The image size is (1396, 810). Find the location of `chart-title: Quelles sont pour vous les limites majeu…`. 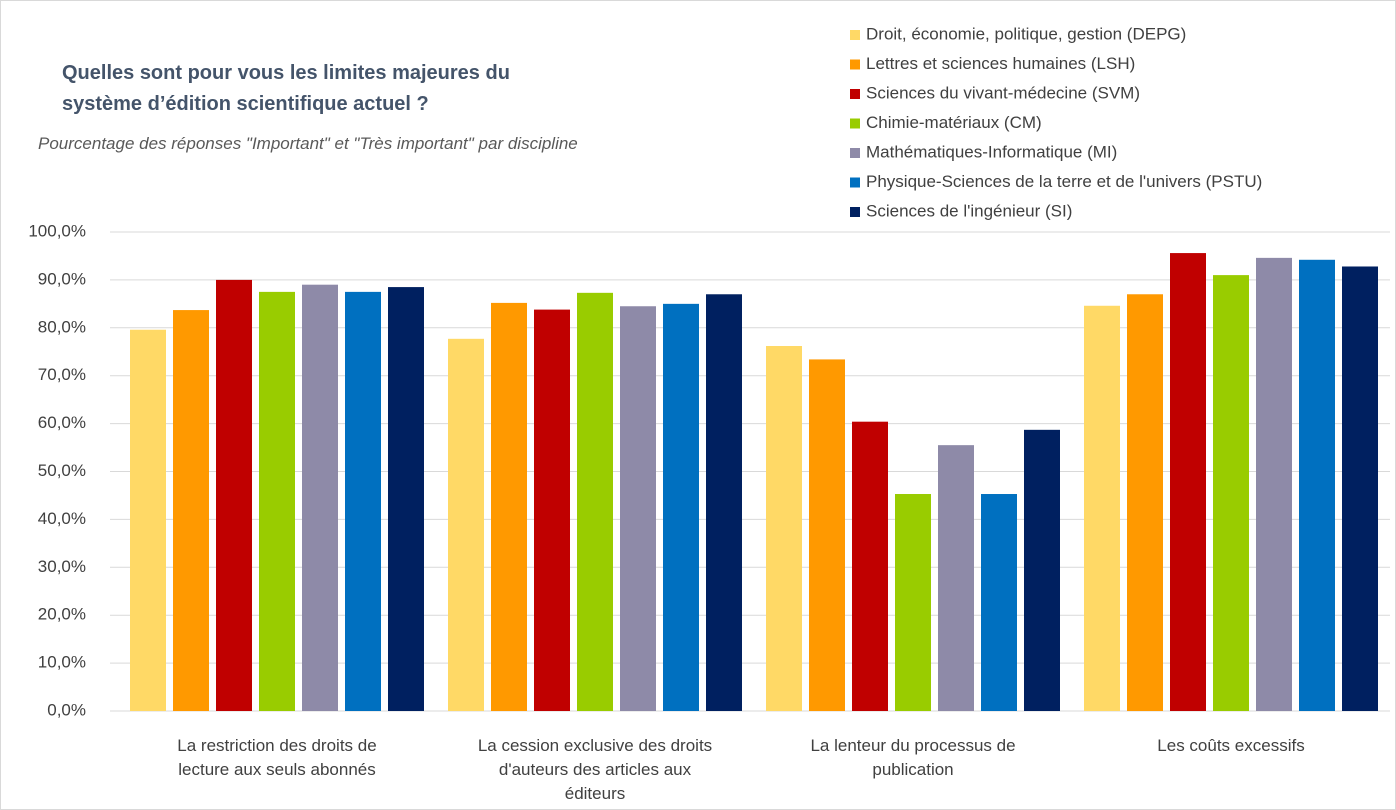

chart-title: Quelles sont pour vous les limites majeu… is located at coordinates (286, 88).